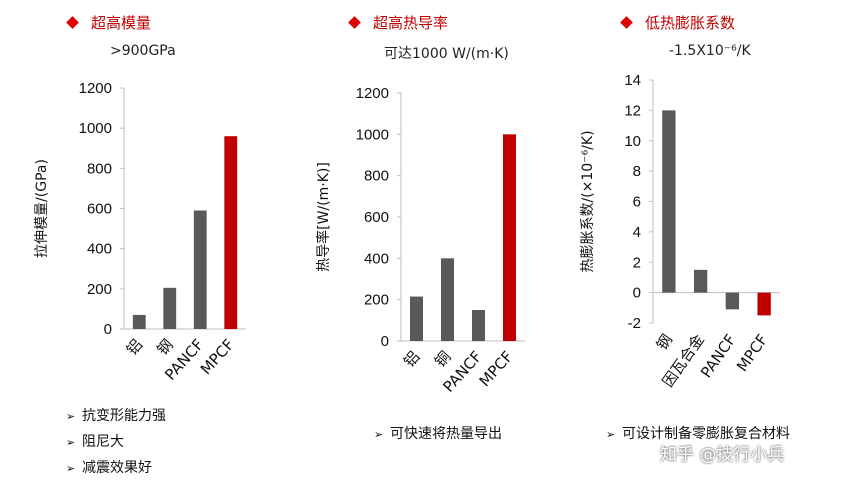 This screenshot has width=867, height=484. What do you see at coordinates (722, 455) in the screenshot?
I see `watermark: 知乎 @技行小兵` at bounding box center [722, 455].